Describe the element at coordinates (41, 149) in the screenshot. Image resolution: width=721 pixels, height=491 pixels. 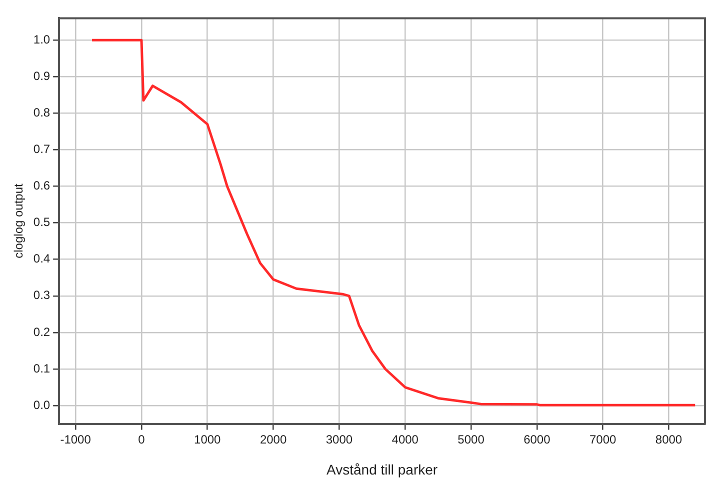
I see `y-tick-label: 0.7` at that location.